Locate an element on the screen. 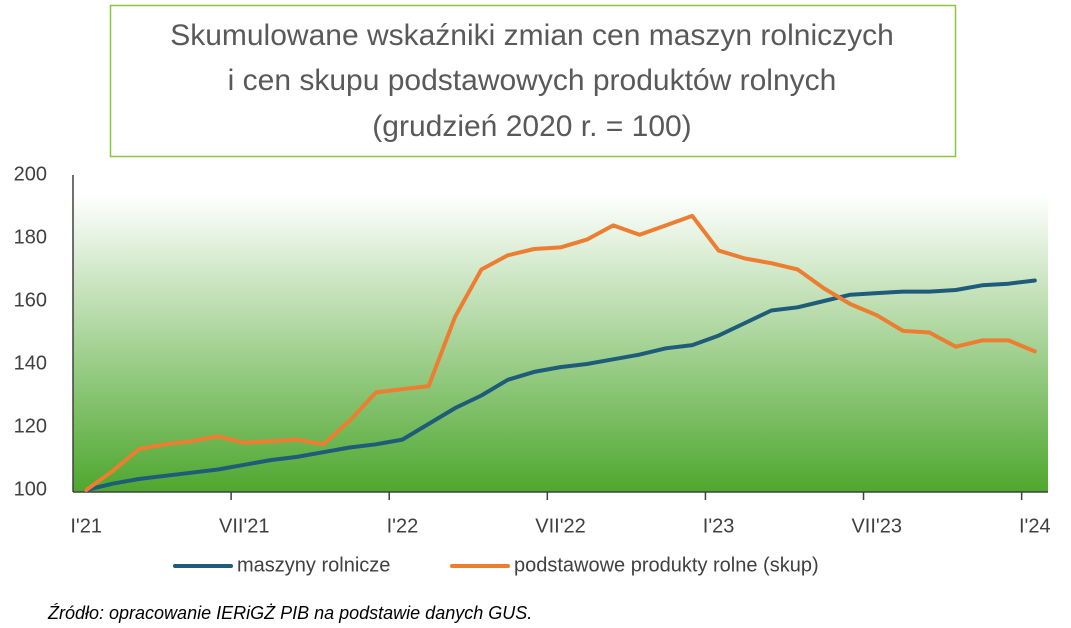  y-tick-label: 180 is located at coordinates (30, 237).